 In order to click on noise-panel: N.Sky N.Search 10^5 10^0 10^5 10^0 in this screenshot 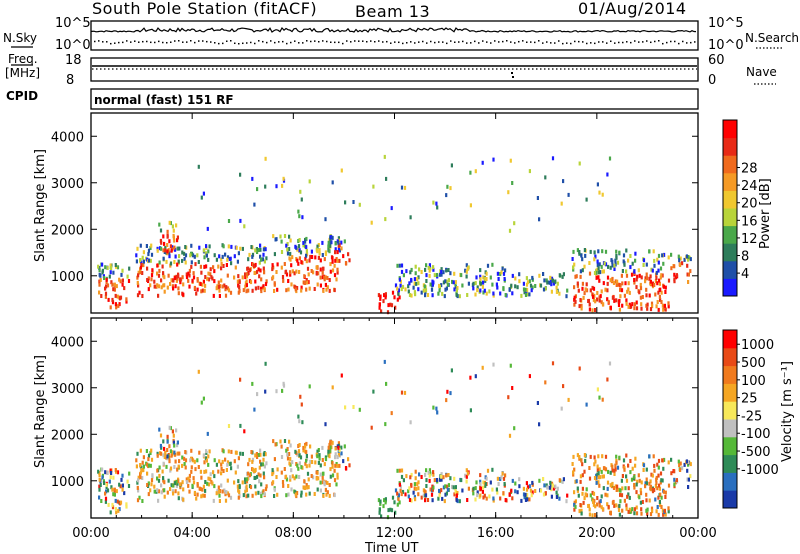, I will do `click(401, 34)`.